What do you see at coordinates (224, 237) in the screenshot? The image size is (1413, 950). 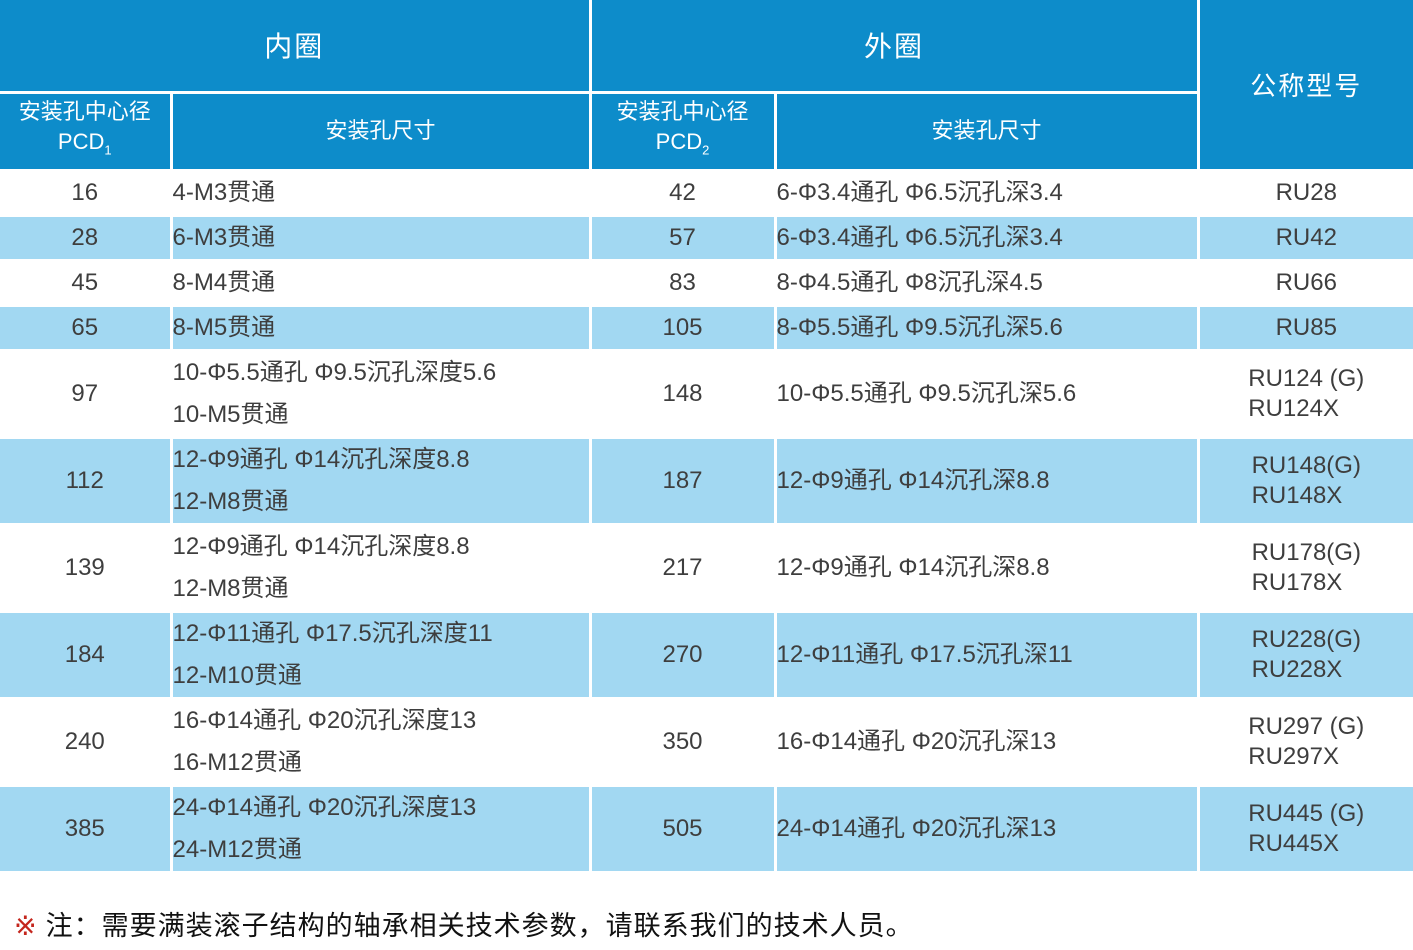 I see `inner-spec-line: 6-M3贯通` at bounding box center [224, 237].